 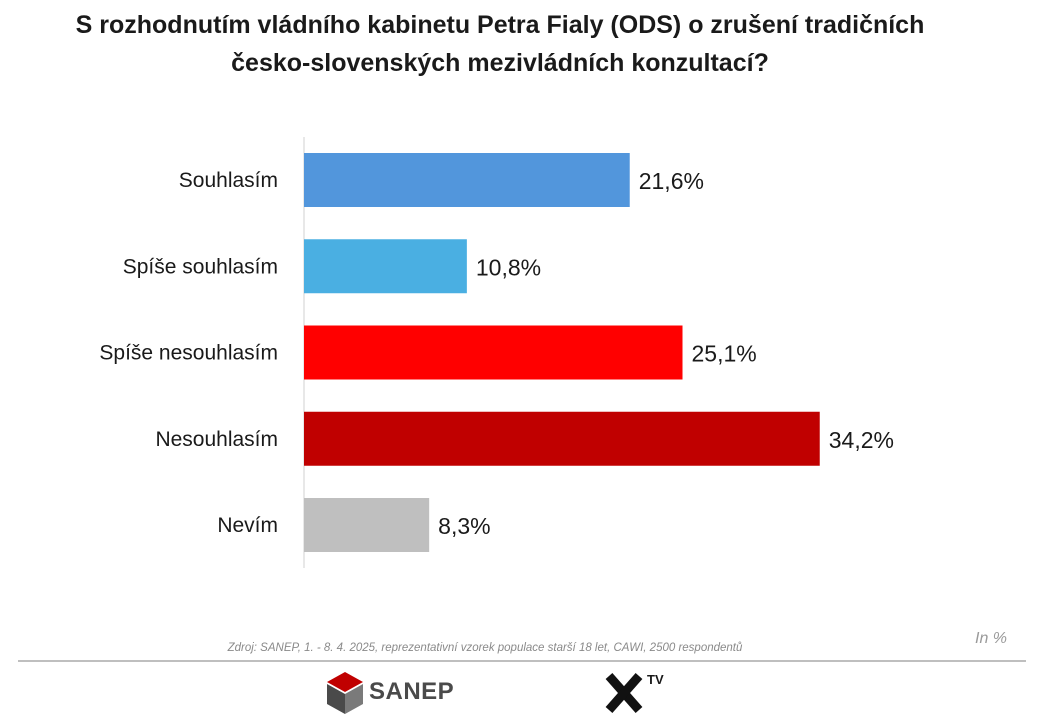 What do you see at coordinates (508, 267) in the screenshot?
I see `bar-value-label: 10,8%` at bounding box center [508, 267].